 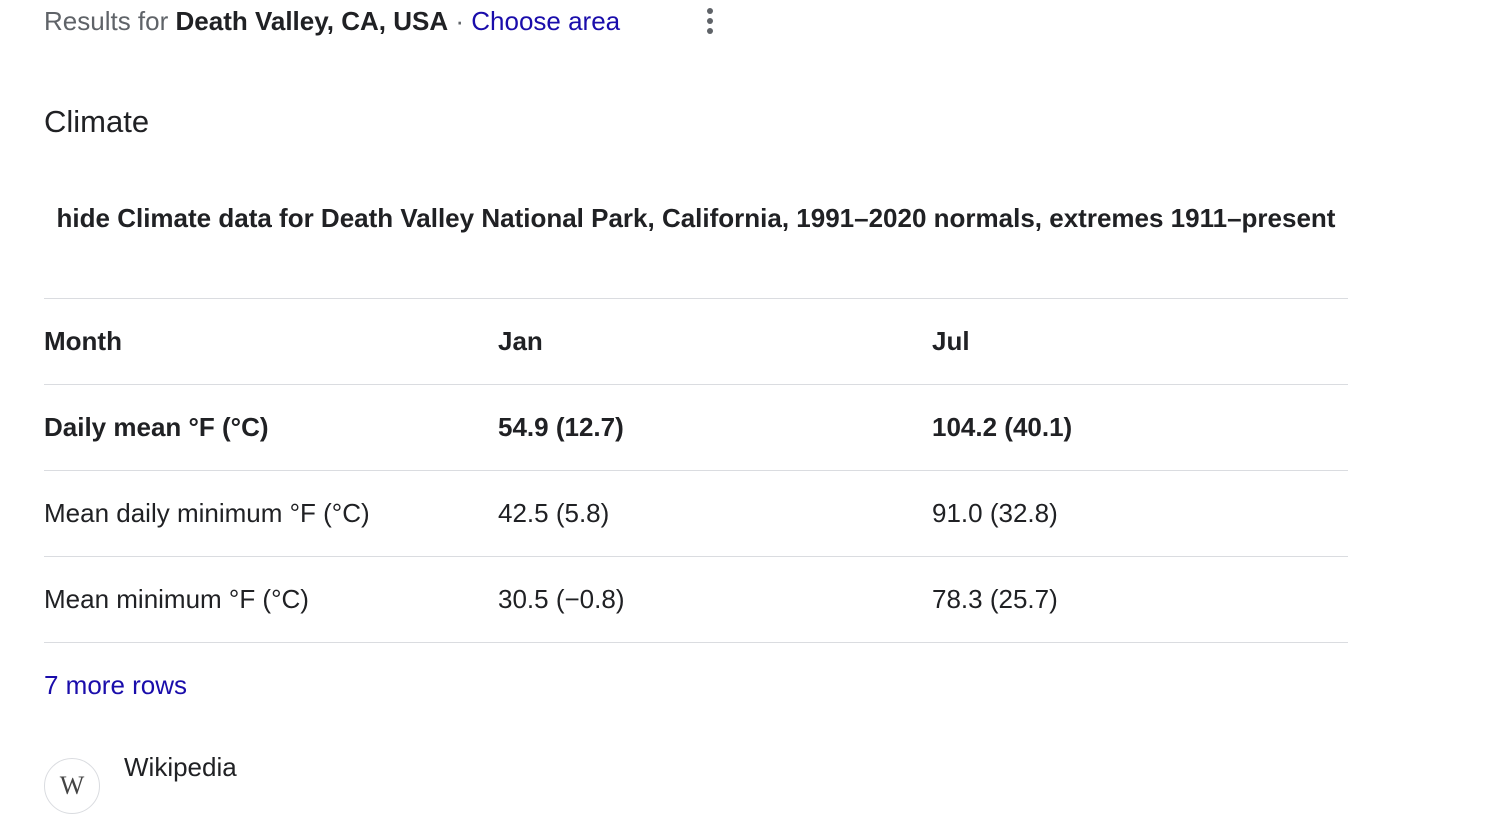 What do you see at coordinates (715, 427) in the screenshot?
I see `cell: 54.9 (12.7)` at bounding box center [715, 427].